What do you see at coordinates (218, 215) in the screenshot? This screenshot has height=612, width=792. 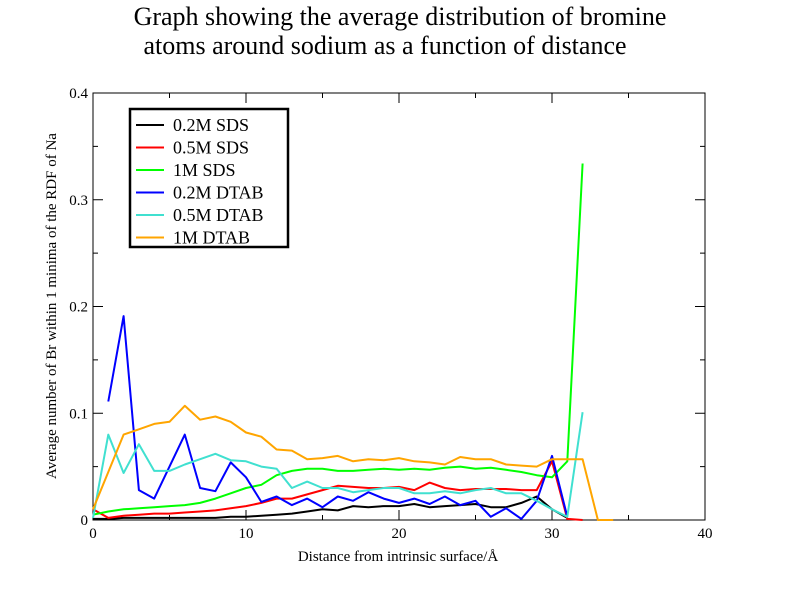 I see `legend-entry: 0.5M DTAB` at bounding box center [218, 215].